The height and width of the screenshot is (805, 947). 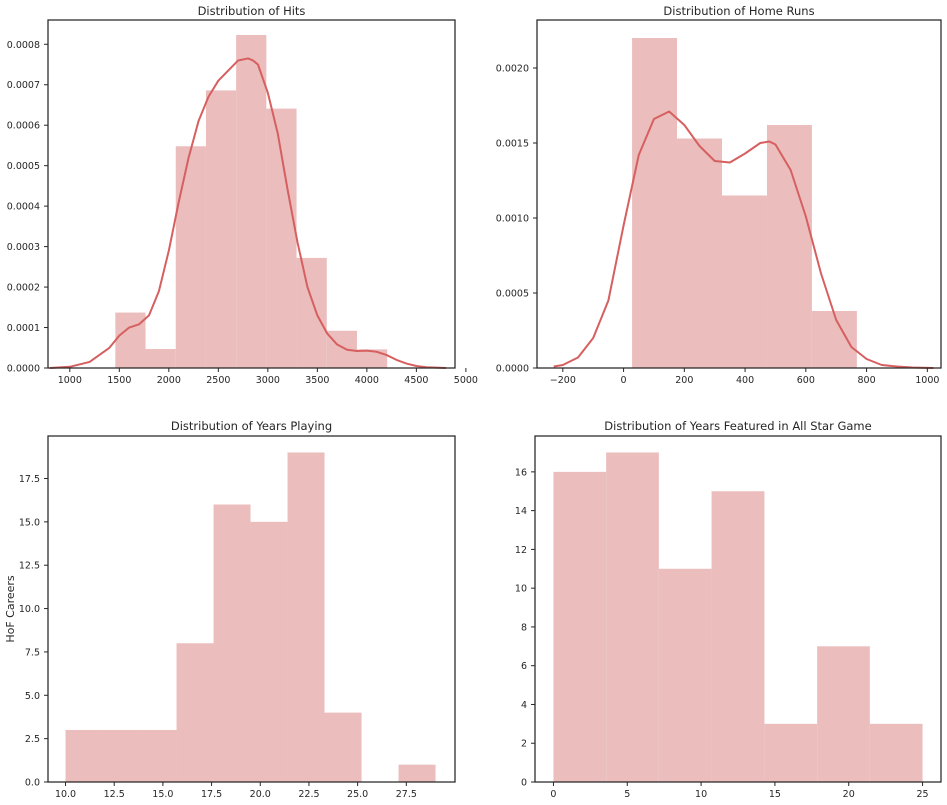 What do you see at coordinates (211, 794) in the screenshot?
I see `x-tick-label-years: 17.5` at bounding box center [211, 794].